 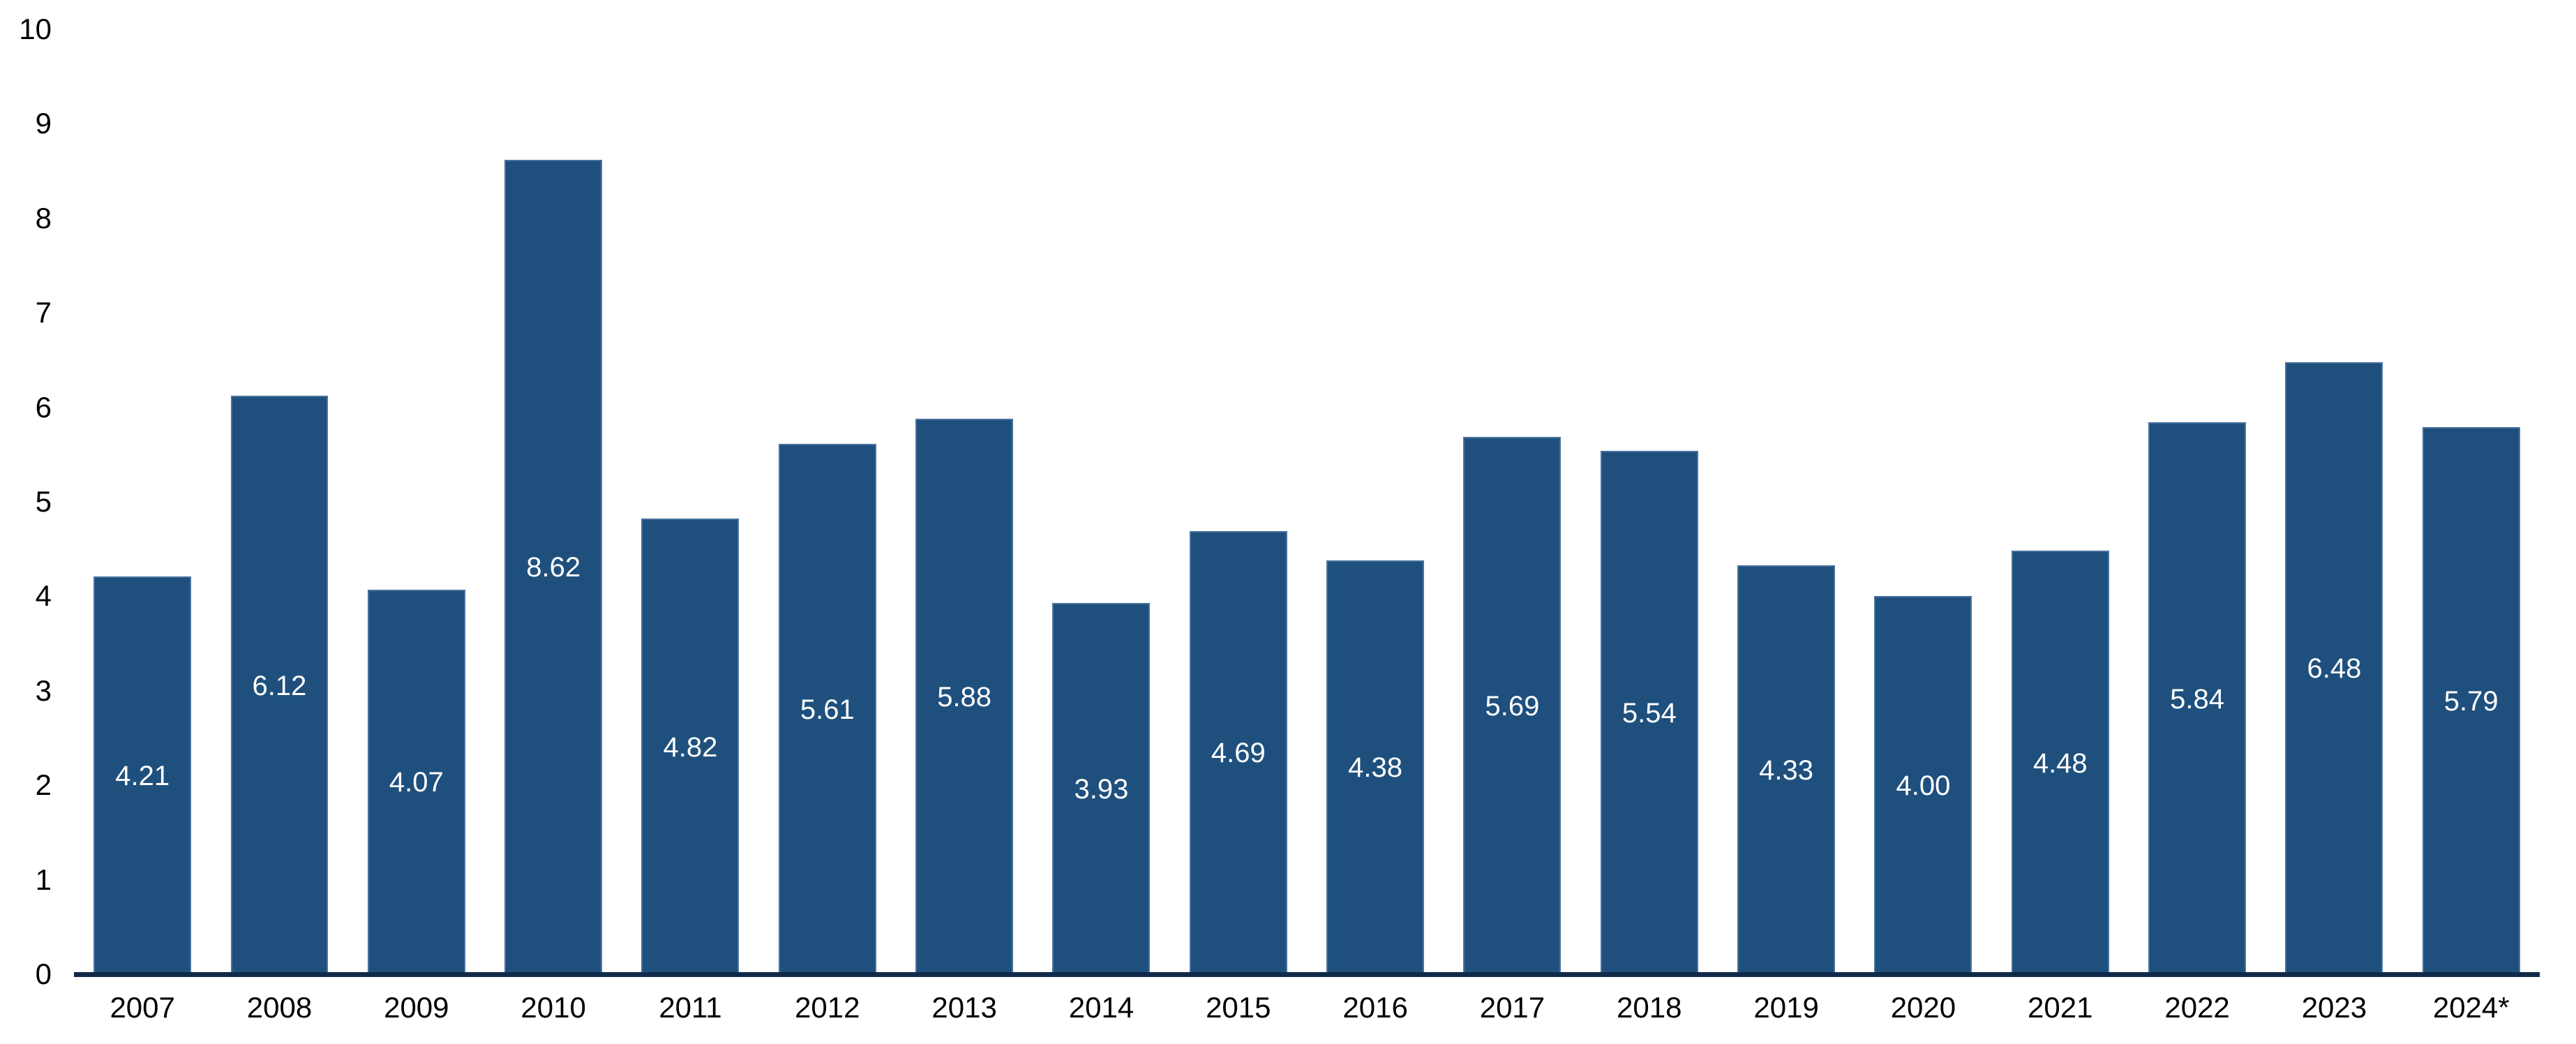 What do you see at coordinates (690, 501) in the screenshot?
I see `bar-slot: 4.82` at bounding box center [690, 501].